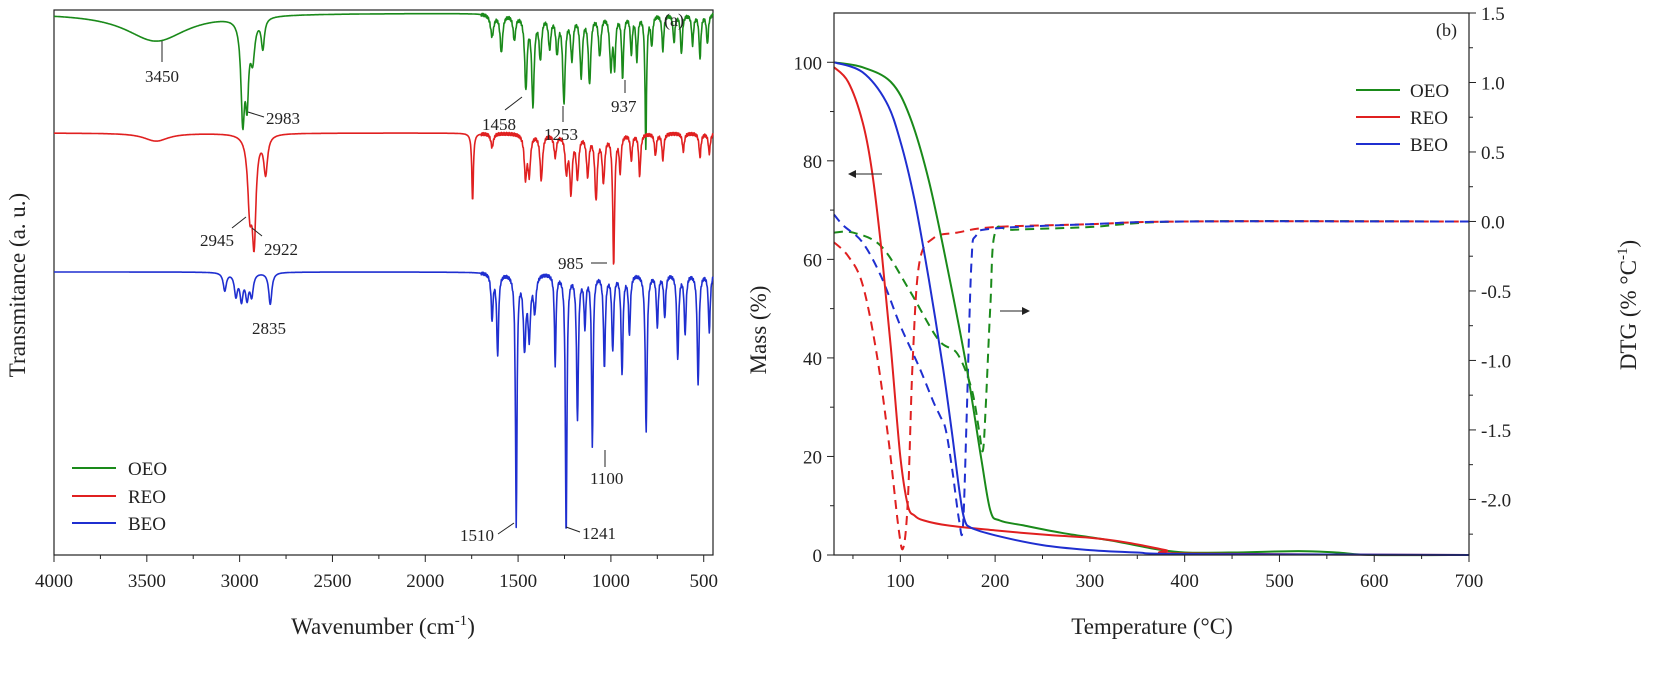 Image resolution: width=1654 pixels, height=682 pixels. What do you see at coordinates (818, 556) in the screenshot?
I see `y-left-tick-label: 0` at bounding box center [818, 556].